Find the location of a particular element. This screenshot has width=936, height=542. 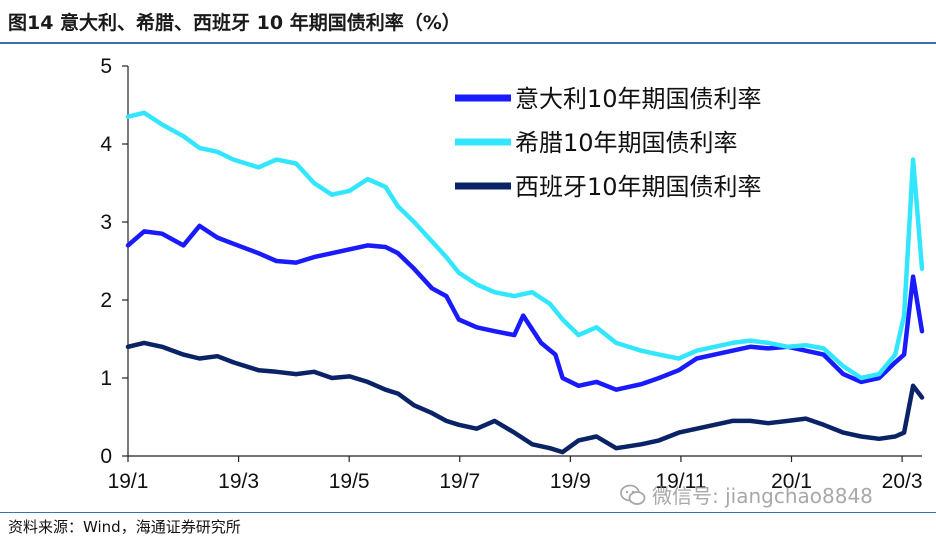

watermark: 微信号: jiangchao8848 is located at coordinates (746, 494).